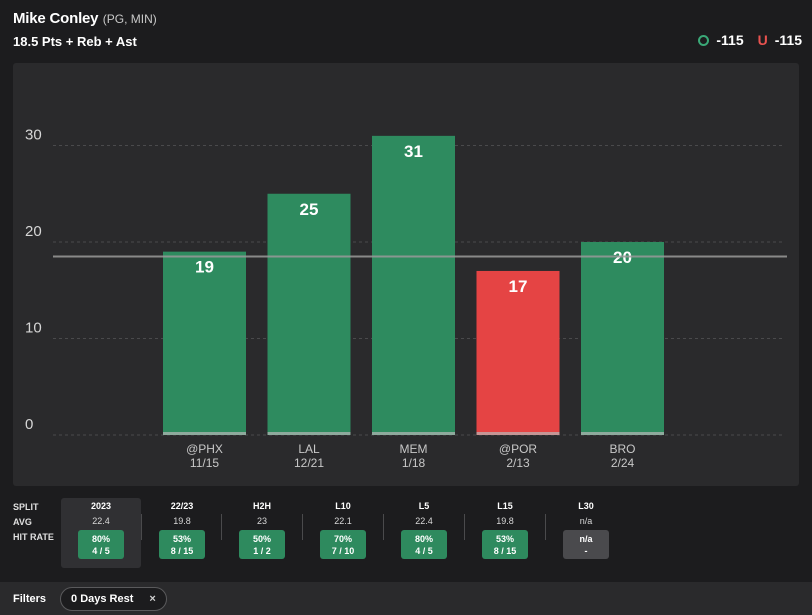 Image resolution: width=812 pixels, height=615 pixels. I want to click on filter-chip-days-rest: 0 Days Rest ×, so click(113, 598).